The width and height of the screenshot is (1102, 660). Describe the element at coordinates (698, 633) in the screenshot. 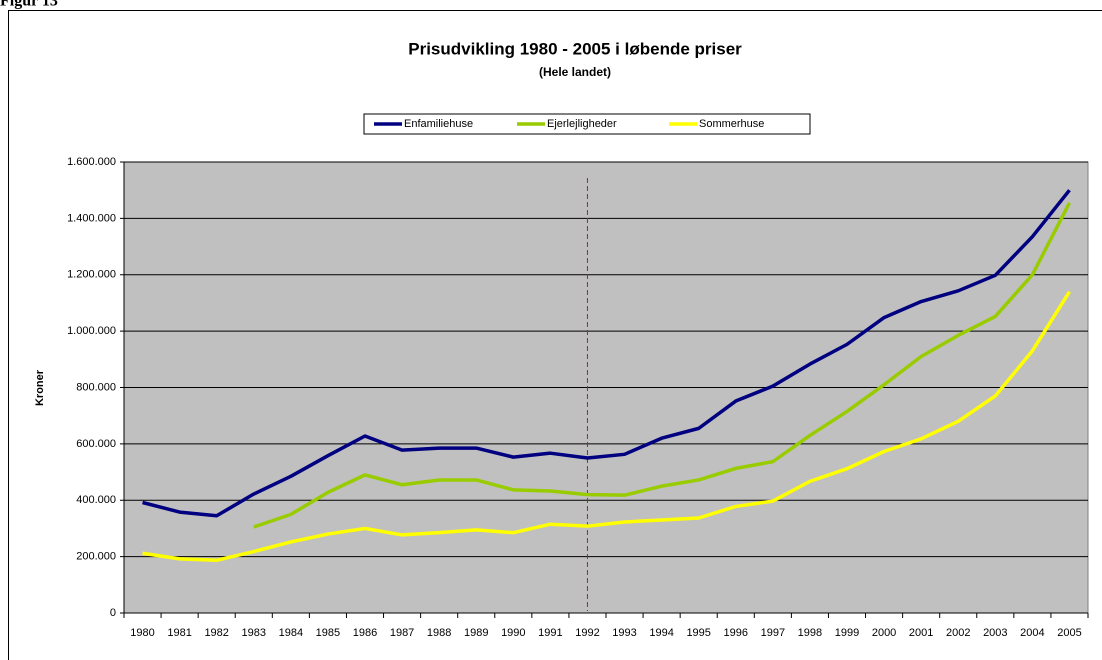

I see `x-tick-label: 1995` at that location.